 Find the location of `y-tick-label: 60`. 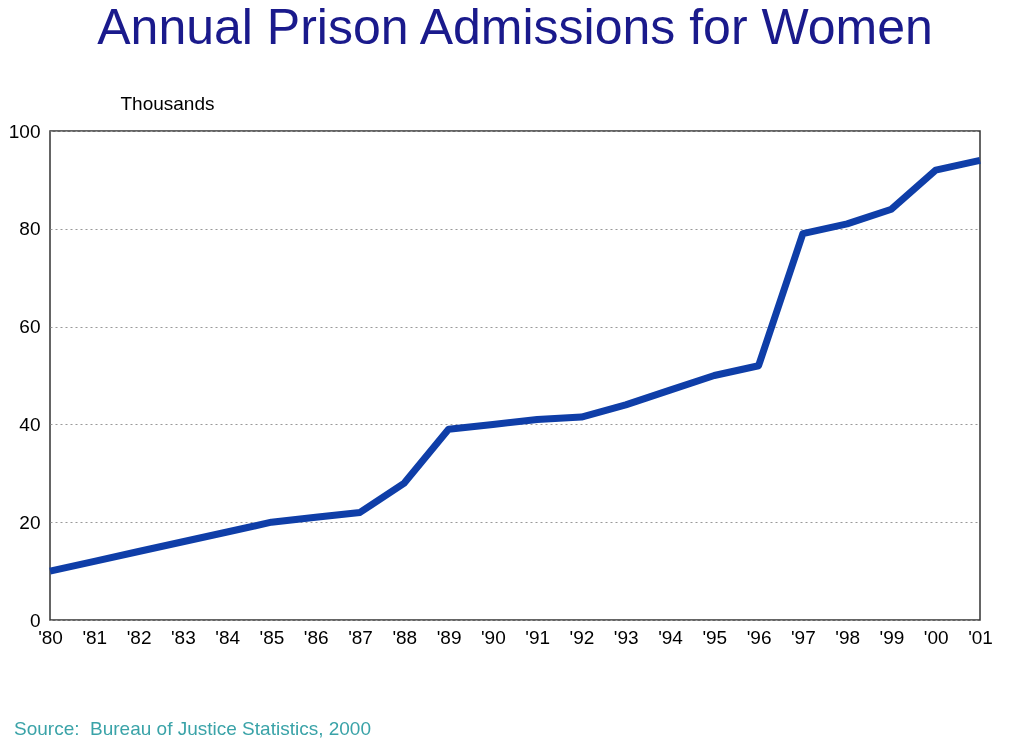

y-tick-label: 60 is located at coordinates (30, 327).